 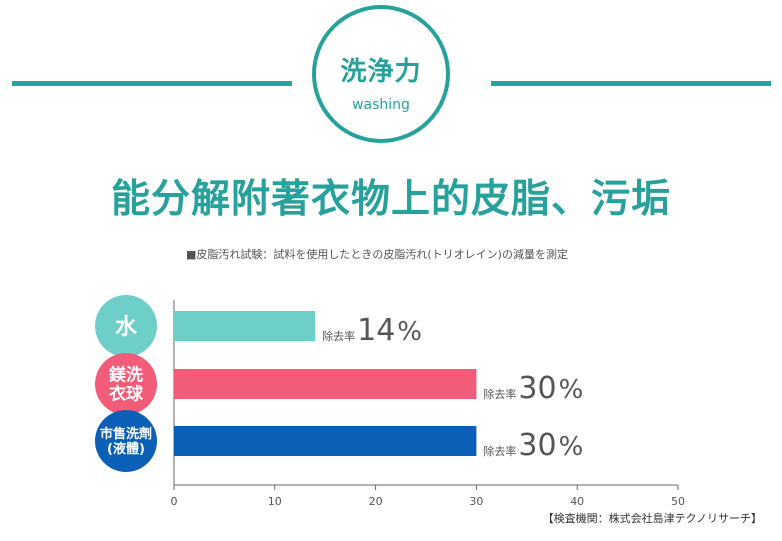 What do you see at coordinates (376, 501) in the screenshot?
I see `x-tick-label-20: 20` at bounding box center [376, 501].